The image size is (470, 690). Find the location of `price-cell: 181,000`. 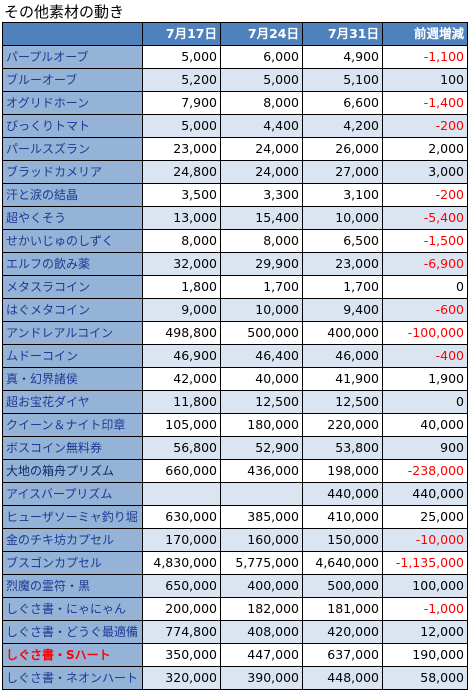

price-cell: 181,000 is located at coordinates (342, 609).